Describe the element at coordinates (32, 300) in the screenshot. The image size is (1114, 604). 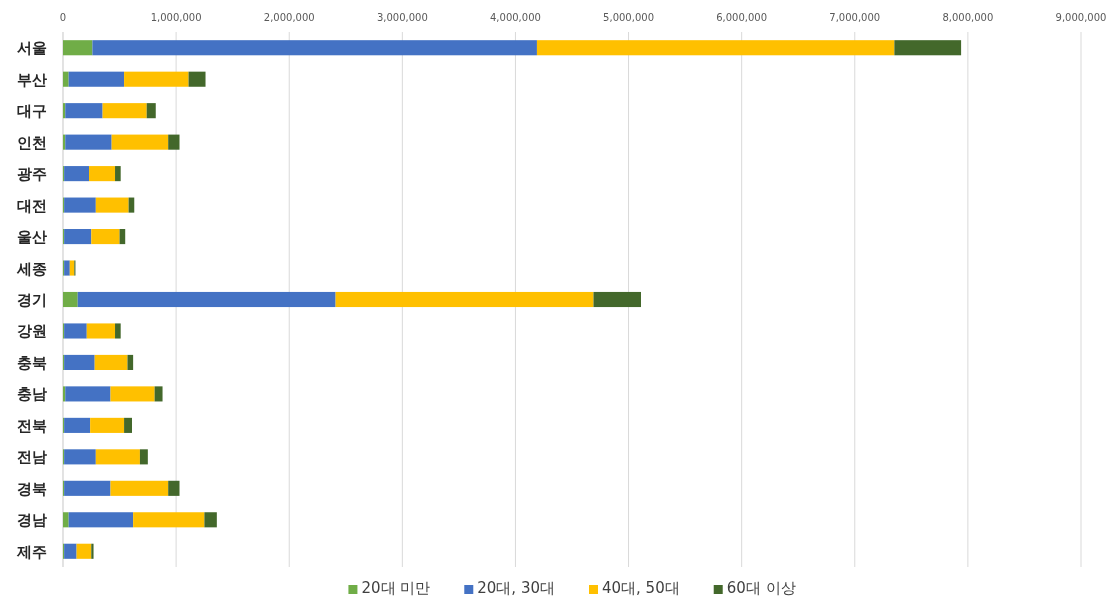
I see `y-tick-label: 경기` at that location.